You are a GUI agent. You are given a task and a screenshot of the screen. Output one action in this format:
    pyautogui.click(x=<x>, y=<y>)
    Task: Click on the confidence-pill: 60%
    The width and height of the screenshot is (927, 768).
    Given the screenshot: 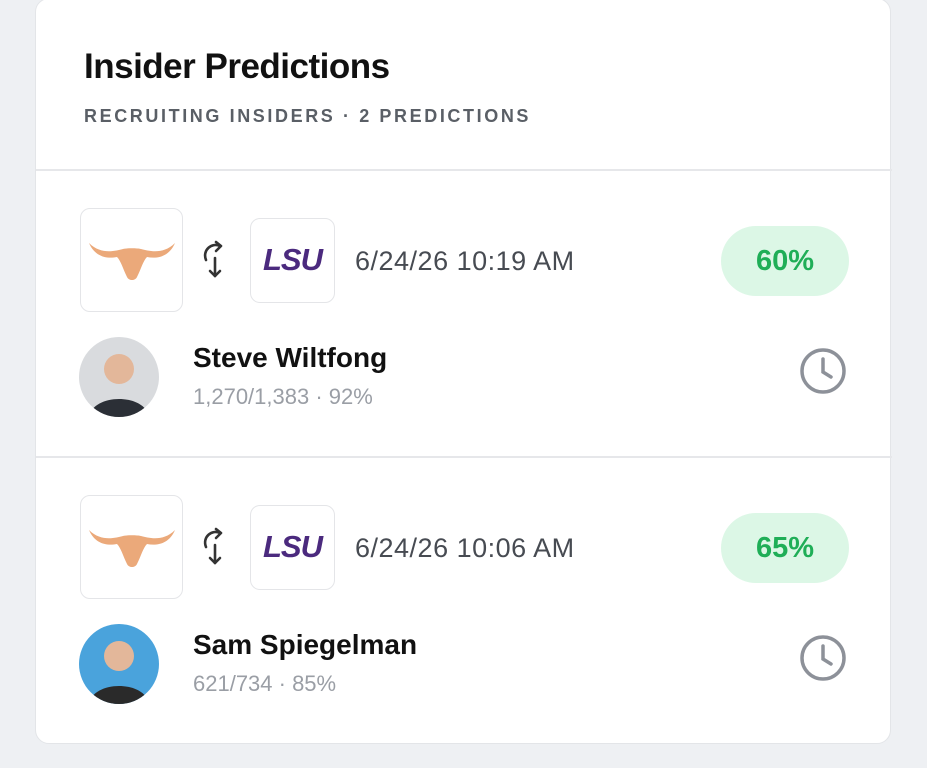 What is the action you would take?
    pyautogui.click(x=785, y=261)
    